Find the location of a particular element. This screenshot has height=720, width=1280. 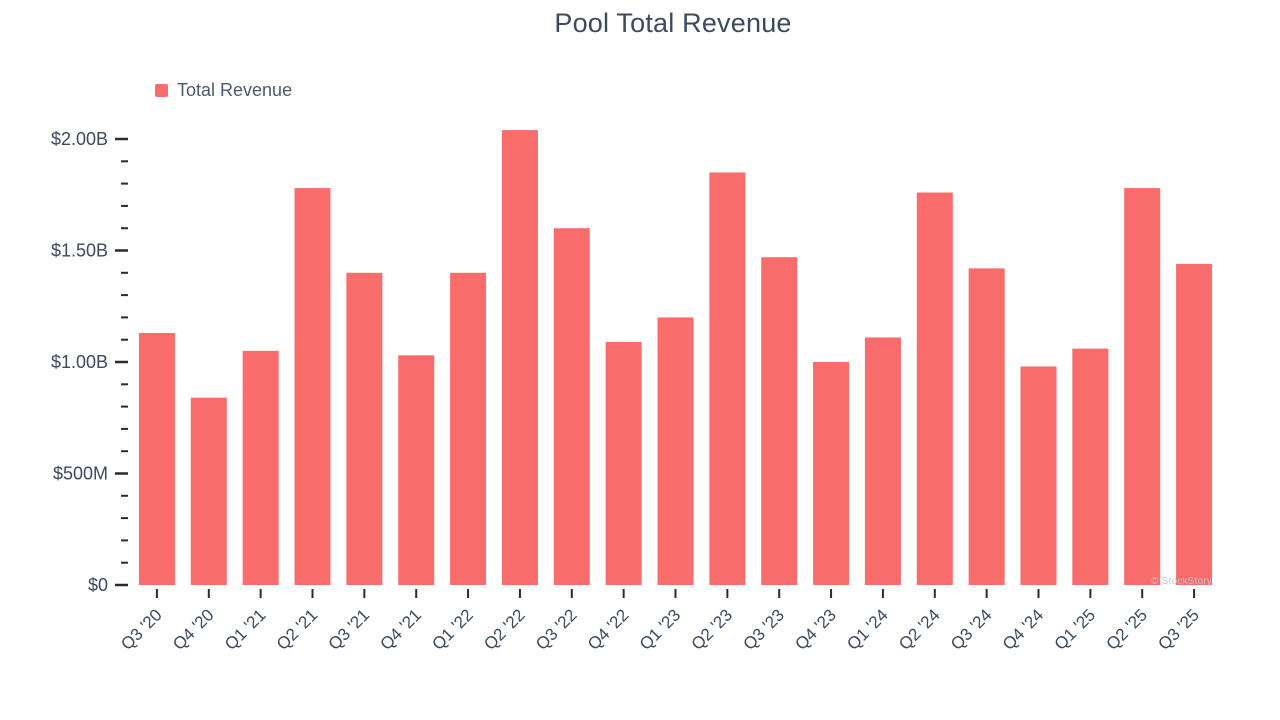

x-axis-label: Q1 '23 is located at coordinates (660, 629).